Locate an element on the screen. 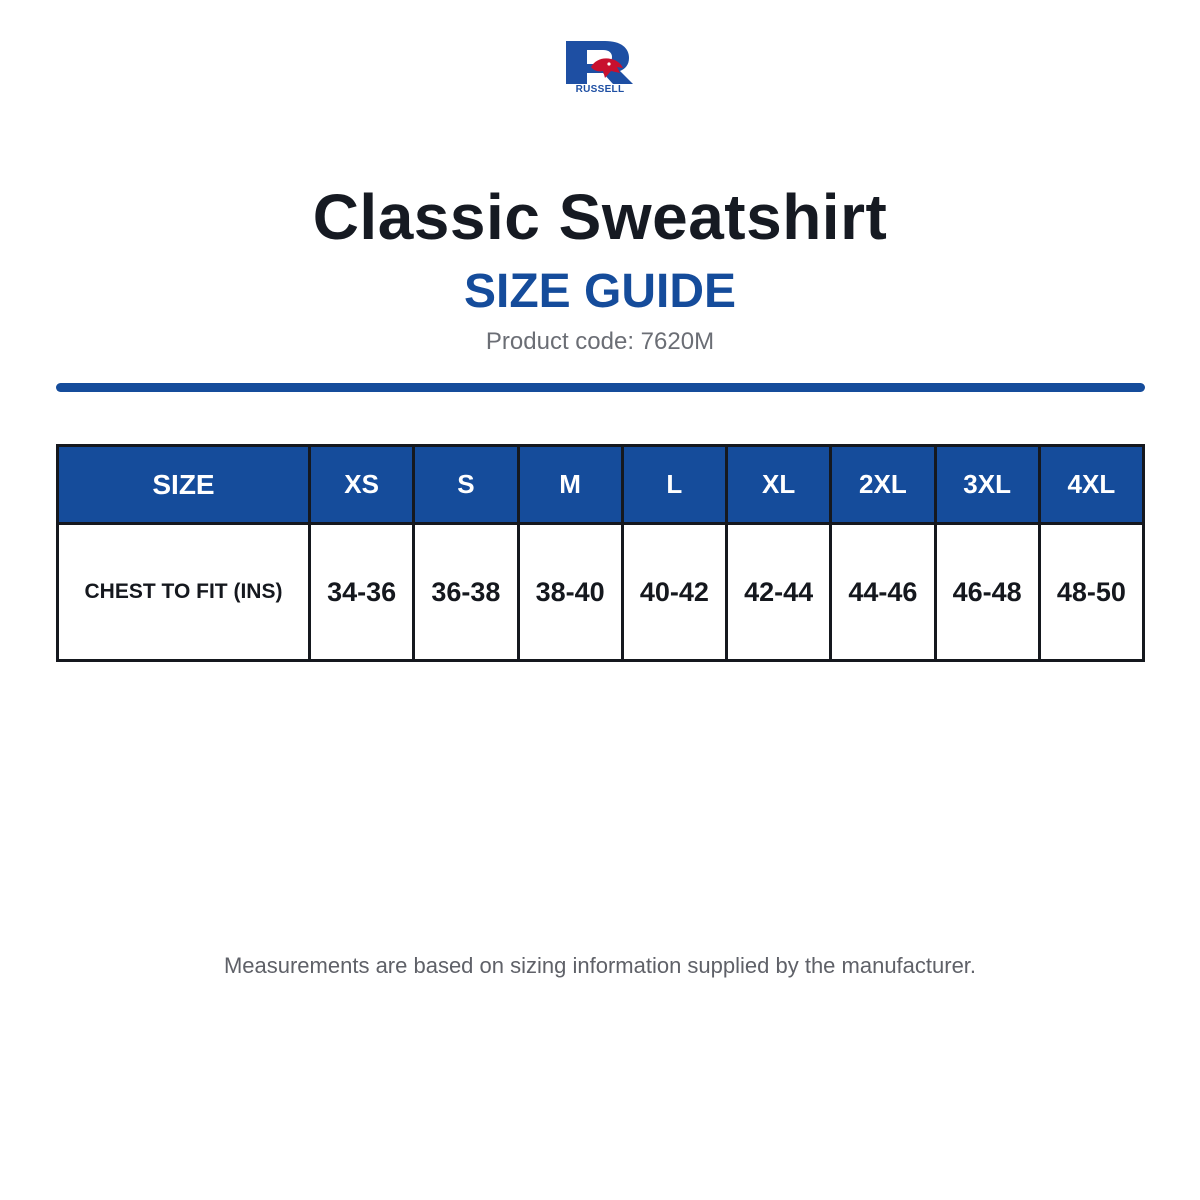 The height and width of the screenshot is (1200, 1200). measurement-value: 46-48 is located at coordinates (987, 592).